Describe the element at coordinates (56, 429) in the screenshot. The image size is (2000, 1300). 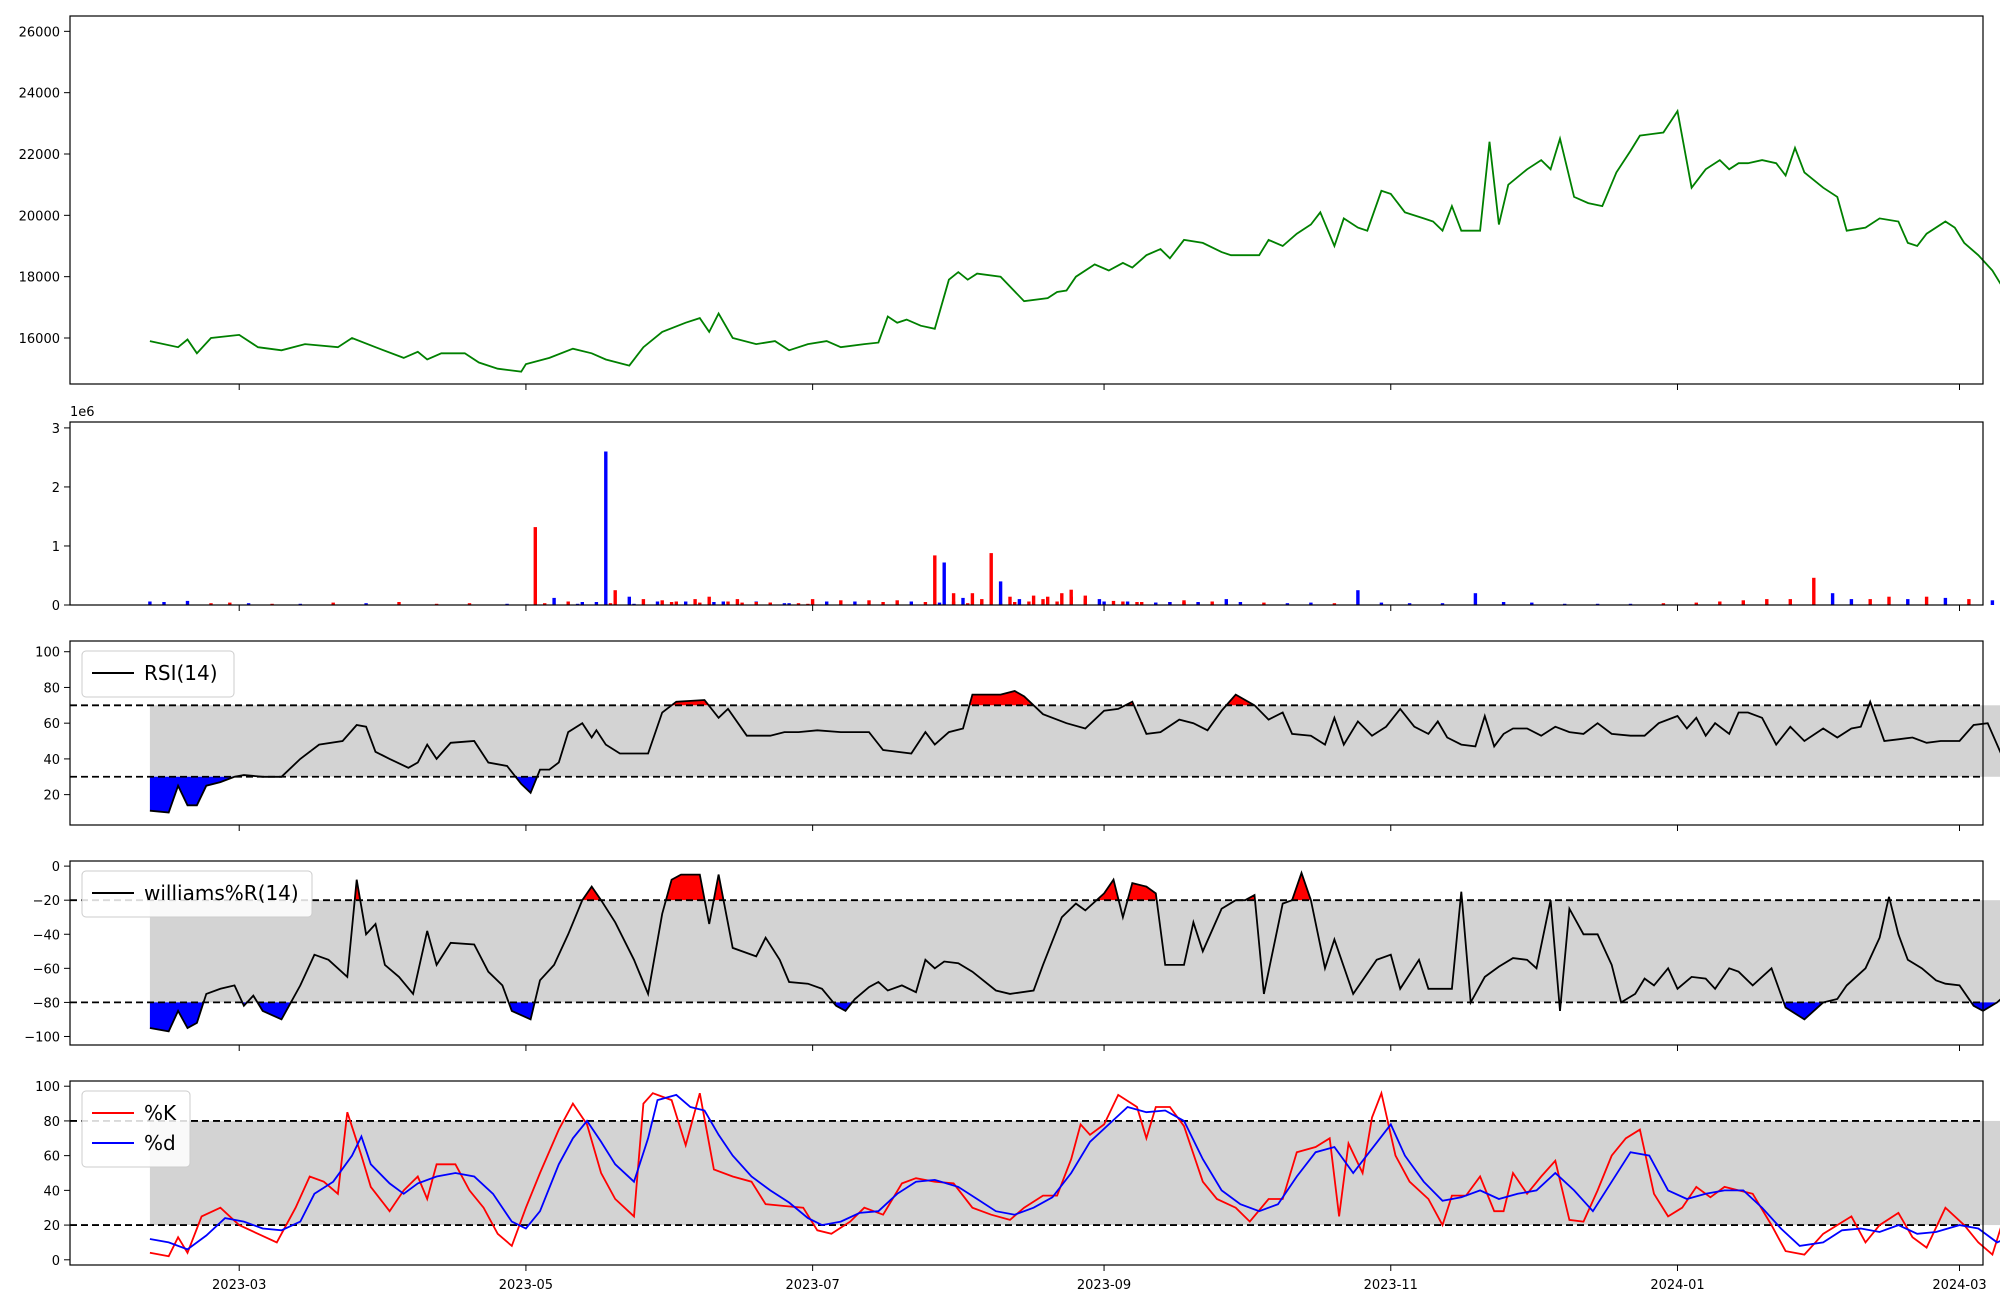
I see `volume-ytick-label: 3` at that location.